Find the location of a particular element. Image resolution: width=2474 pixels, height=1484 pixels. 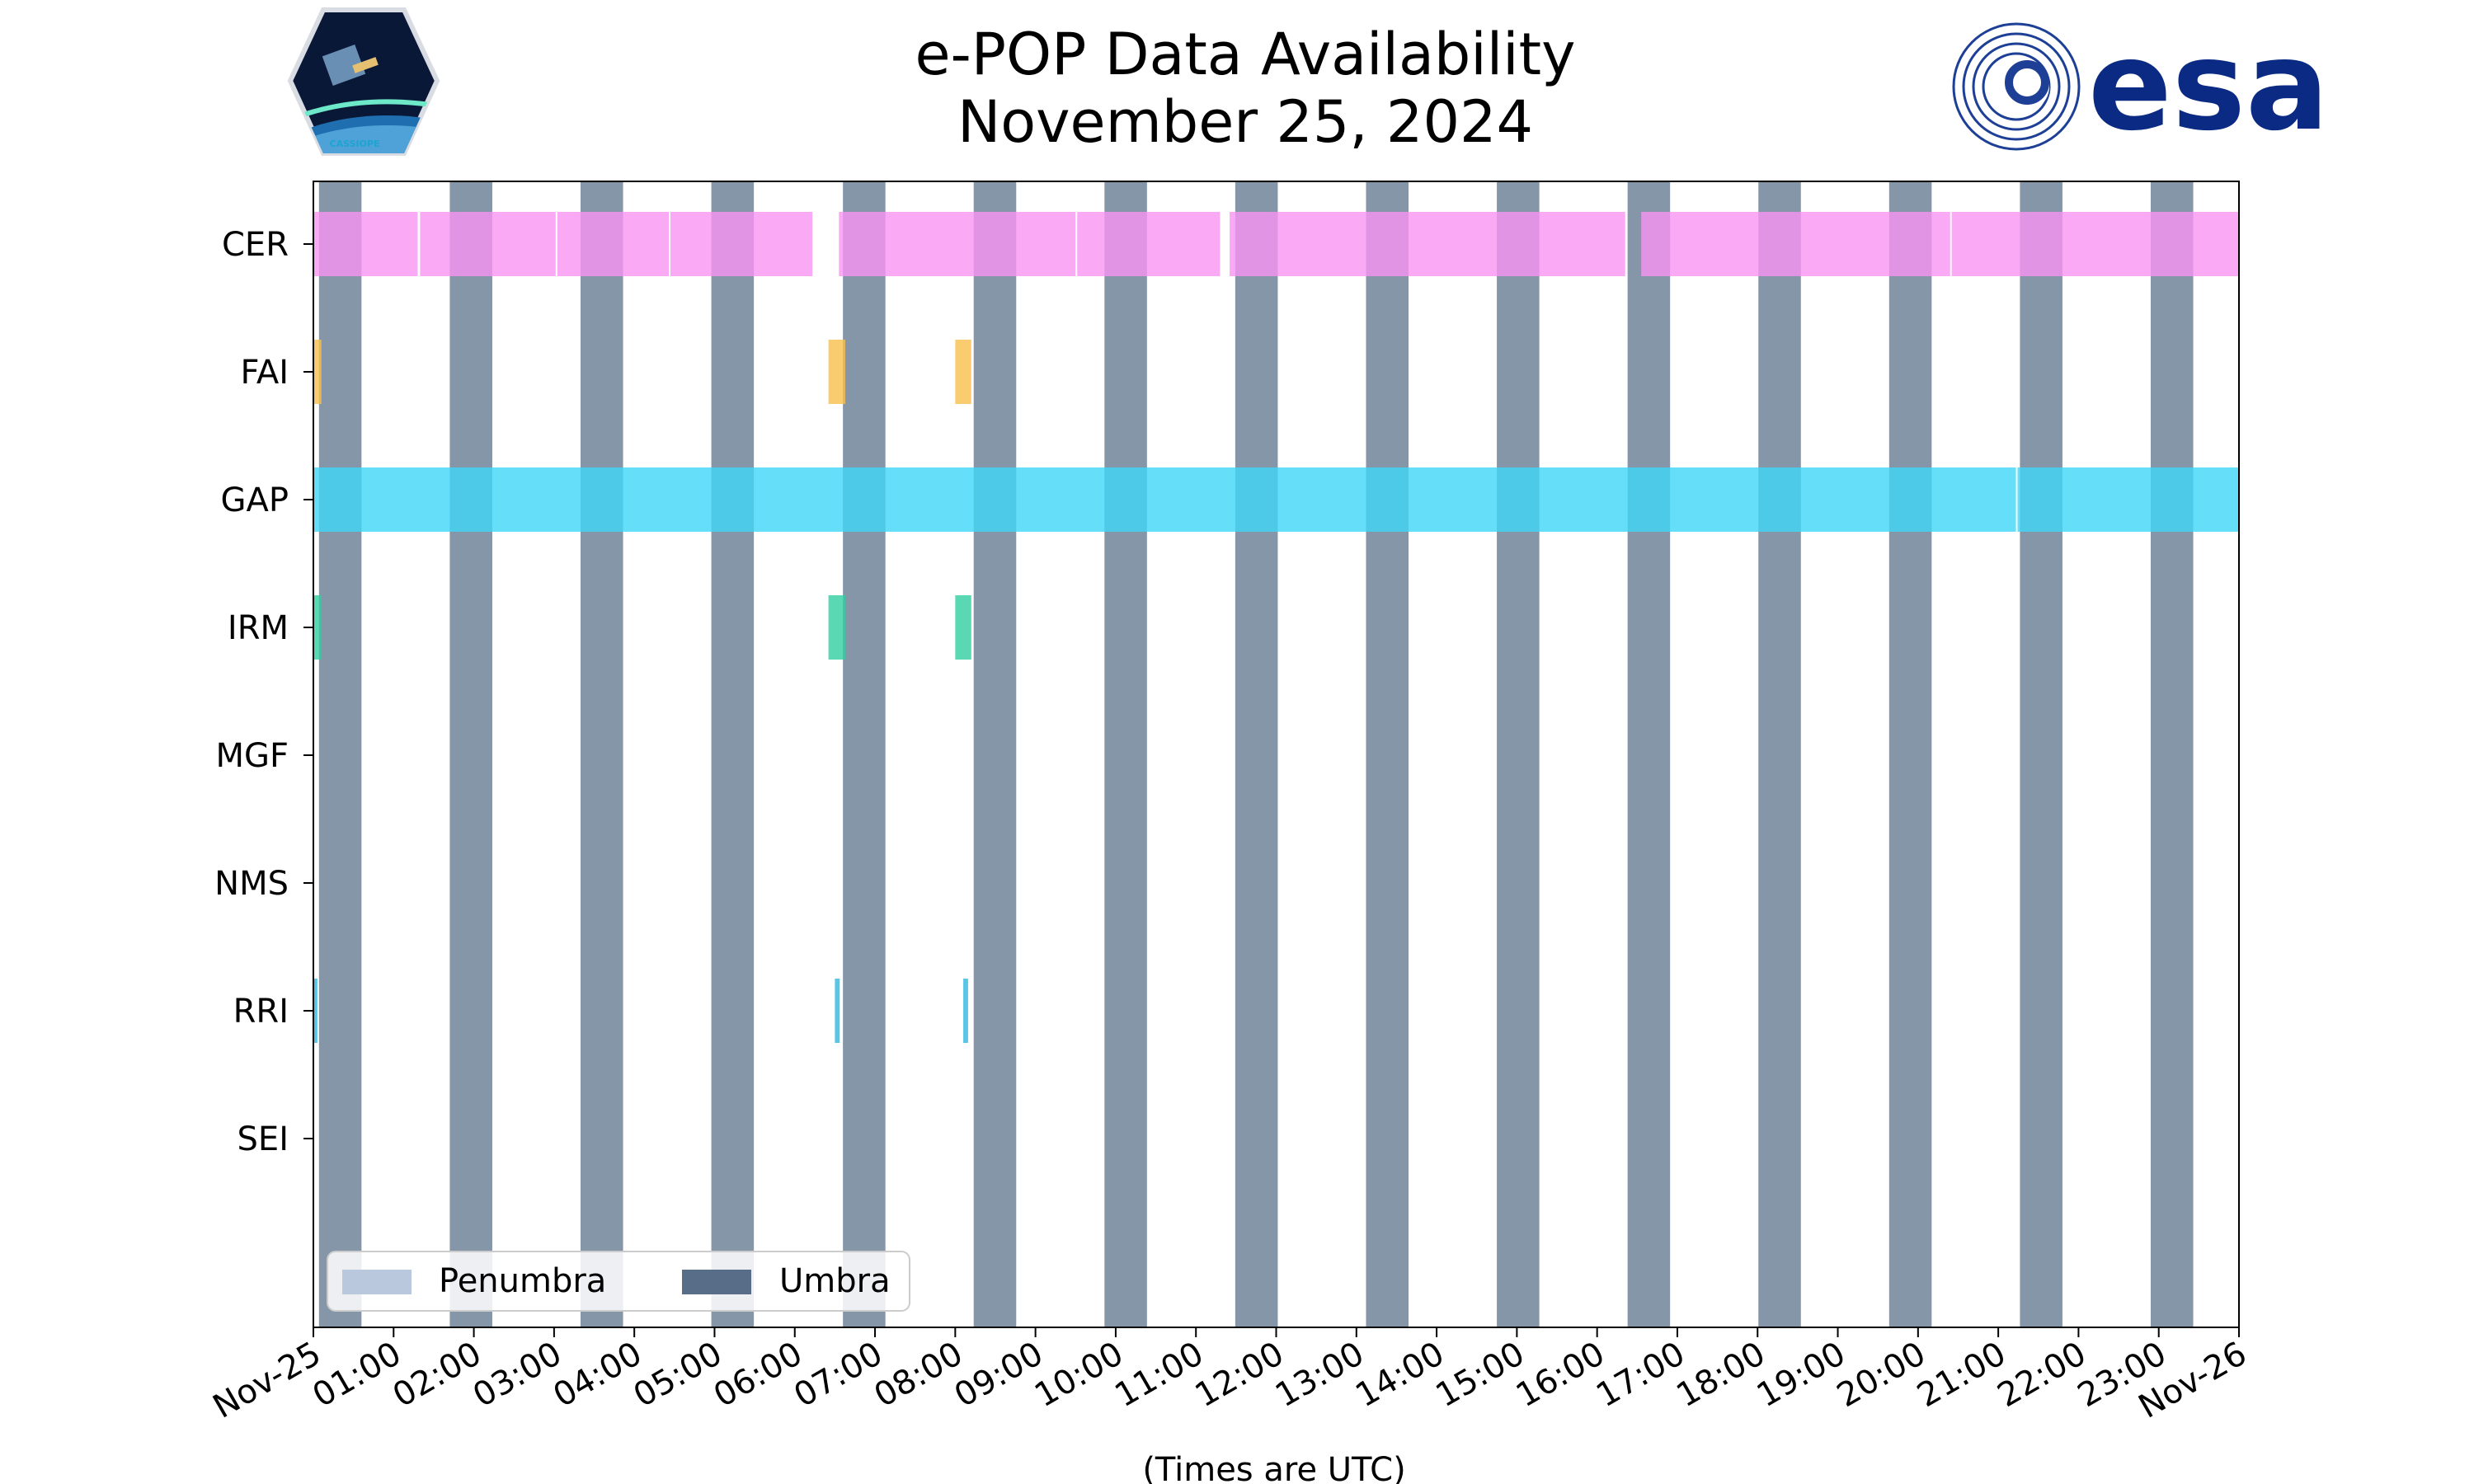

y-label-mgf: MGF is located at coordinates (252, 756).